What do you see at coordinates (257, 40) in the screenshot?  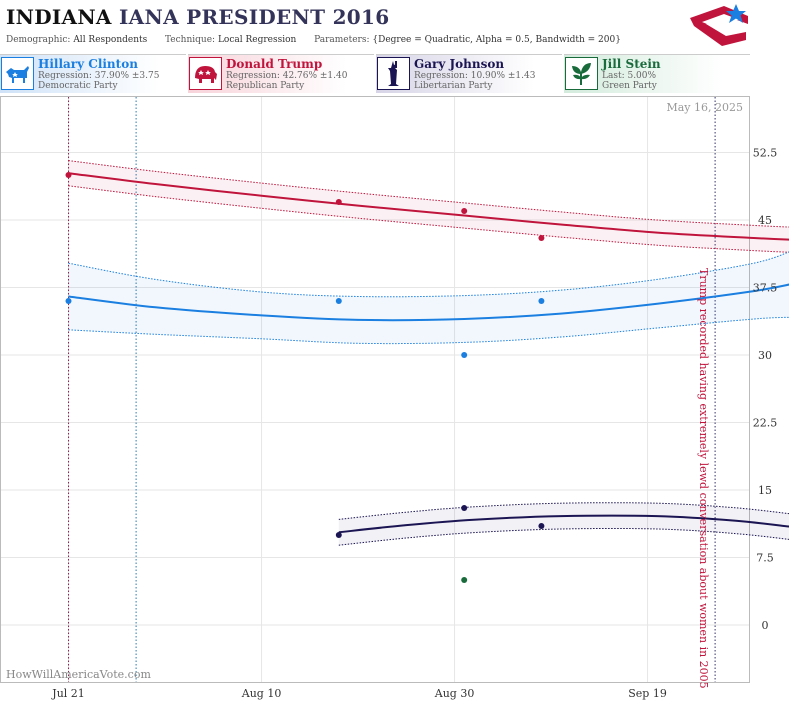 I see `technique-value: Local Regression` at bounding box center [257, 40].